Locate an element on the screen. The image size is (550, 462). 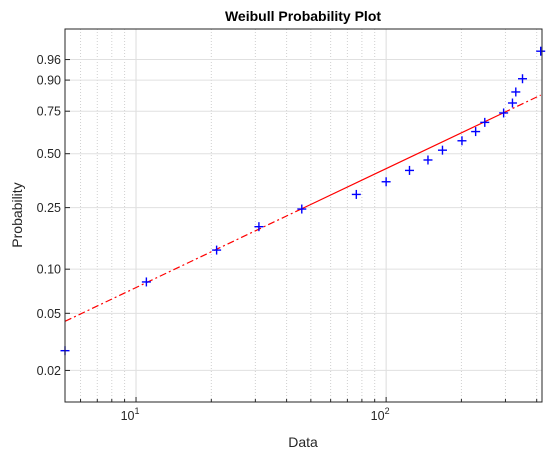
y-tick-label: 0.75 is located at coordinates (49, 112).